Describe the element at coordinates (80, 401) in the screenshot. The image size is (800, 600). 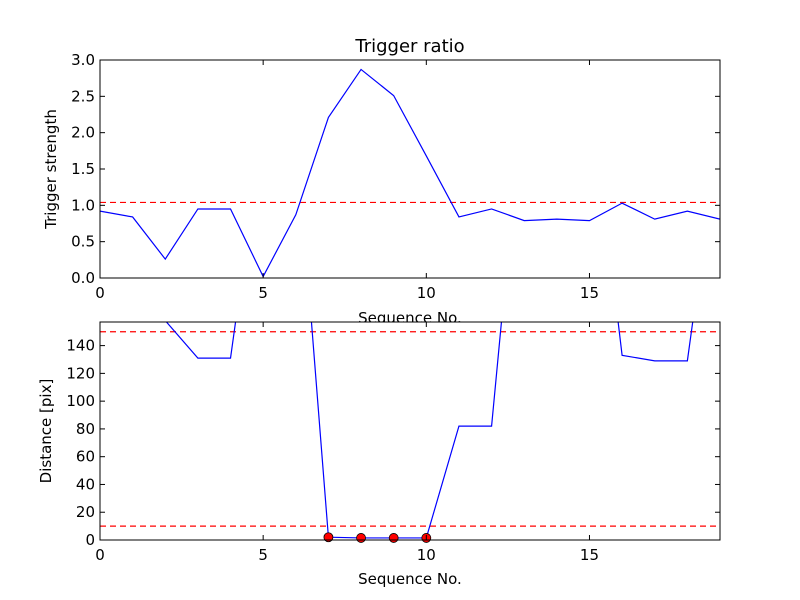
I see `bottom-y-tick-label-5: 100` at that location.